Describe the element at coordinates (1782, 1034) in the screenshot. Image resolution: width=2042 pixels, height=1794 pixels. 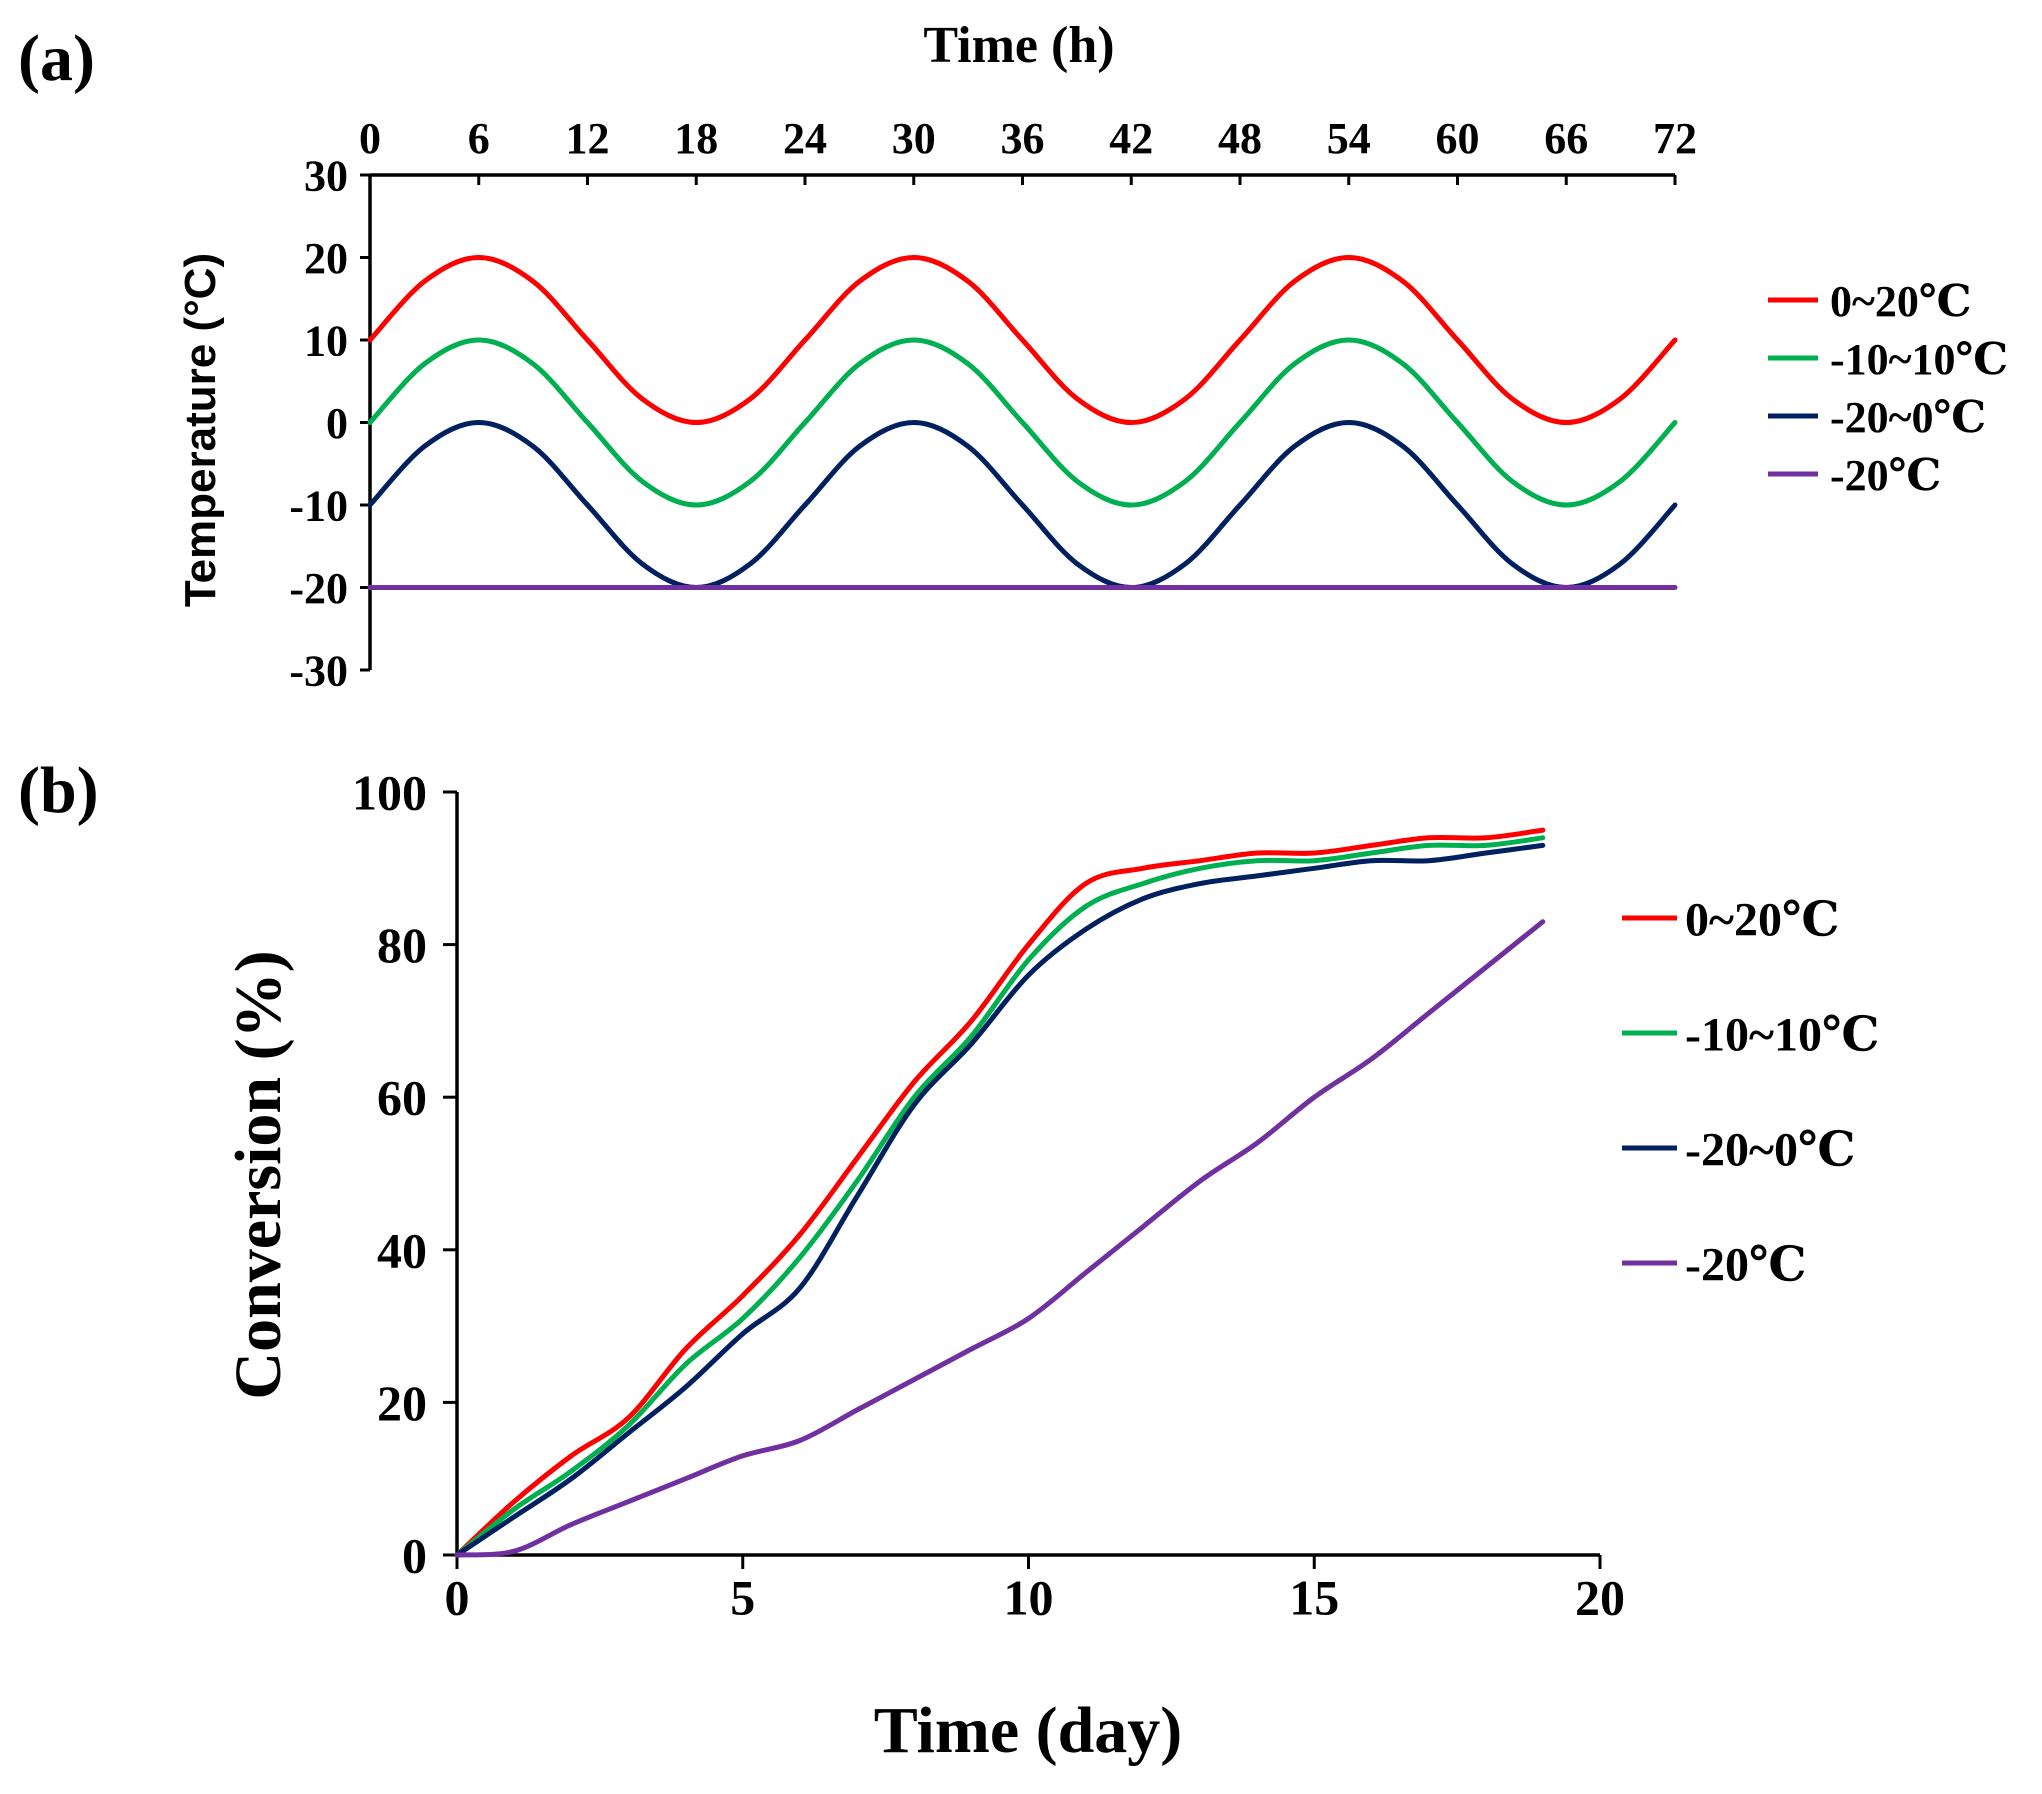
I see `b-legend-label-1: -10~10℃` at that location.